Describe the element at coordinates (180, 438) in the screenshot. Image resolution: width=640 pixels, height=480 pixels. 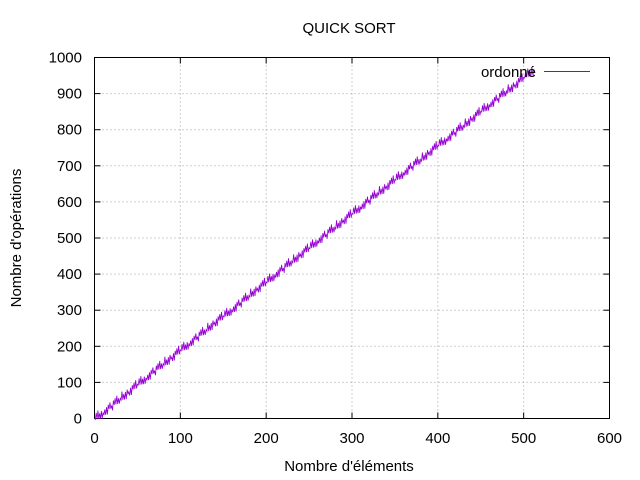
I see `x-tick-label: 100` at that location.